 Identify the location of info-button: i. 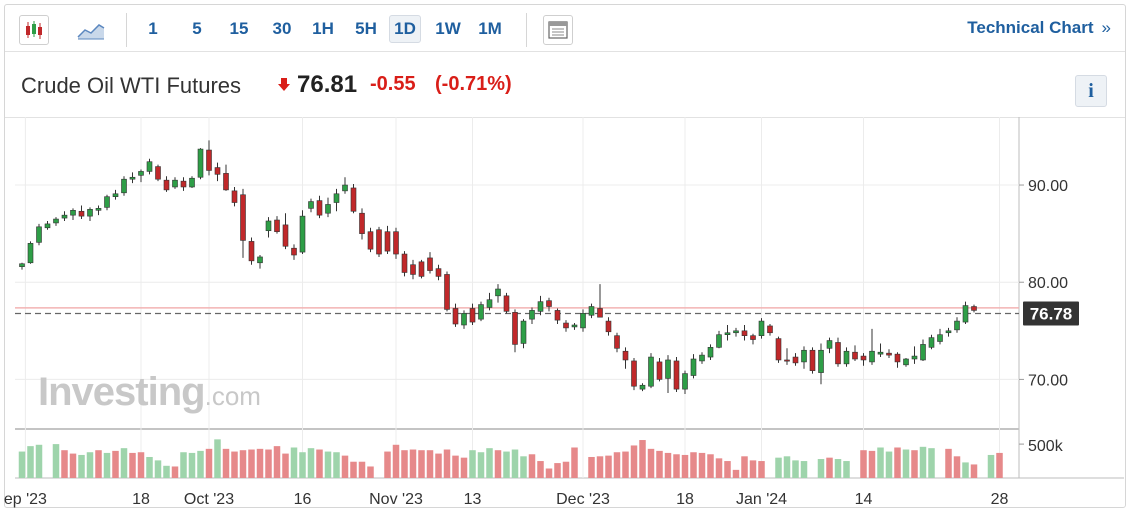
(1091, 91).